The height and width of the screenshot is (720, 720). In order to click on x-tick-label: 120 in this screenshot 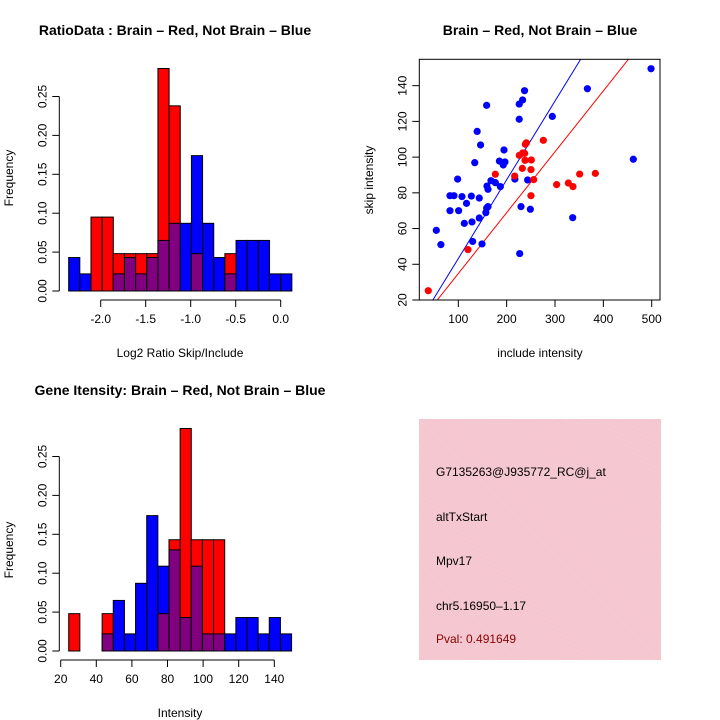, I will do `click(239, 679)`.